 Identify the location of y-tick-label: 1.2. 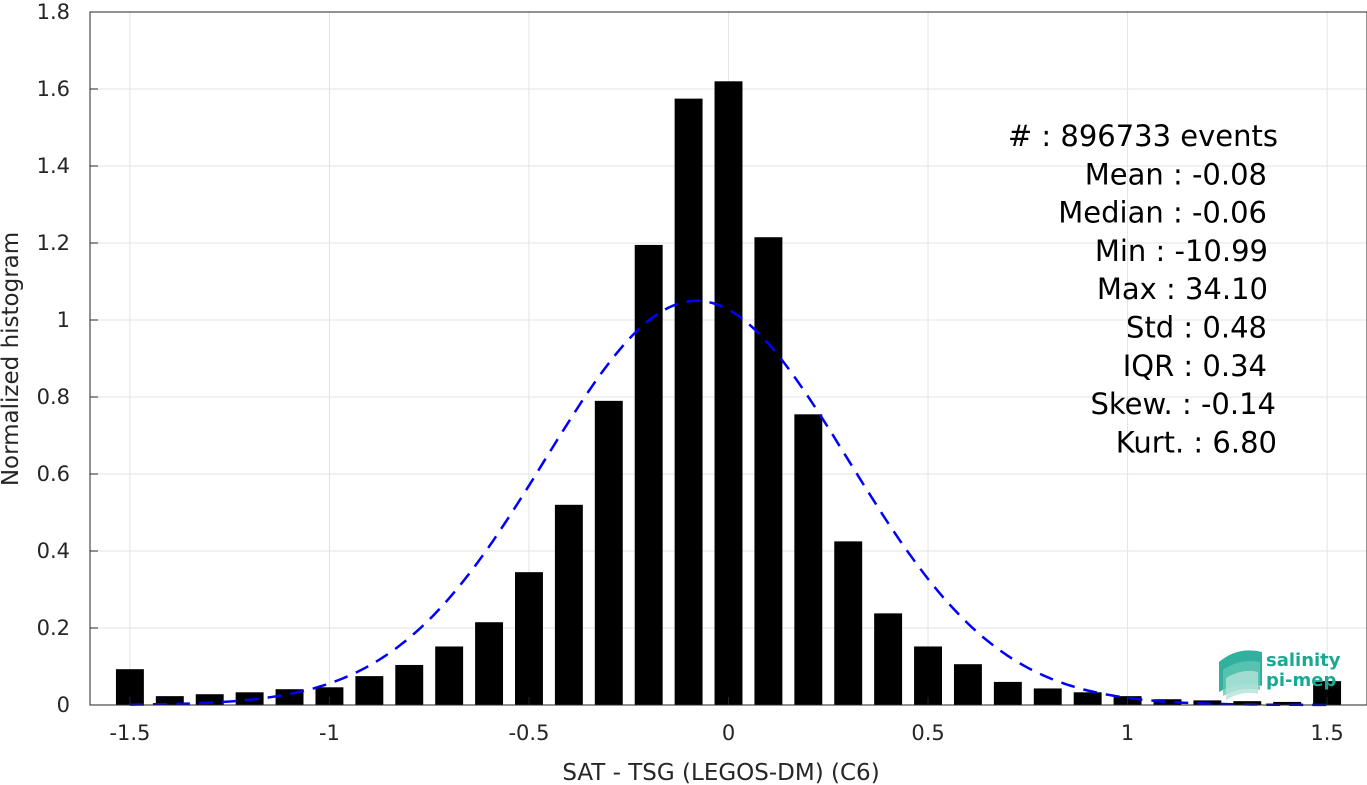
(53, 243).